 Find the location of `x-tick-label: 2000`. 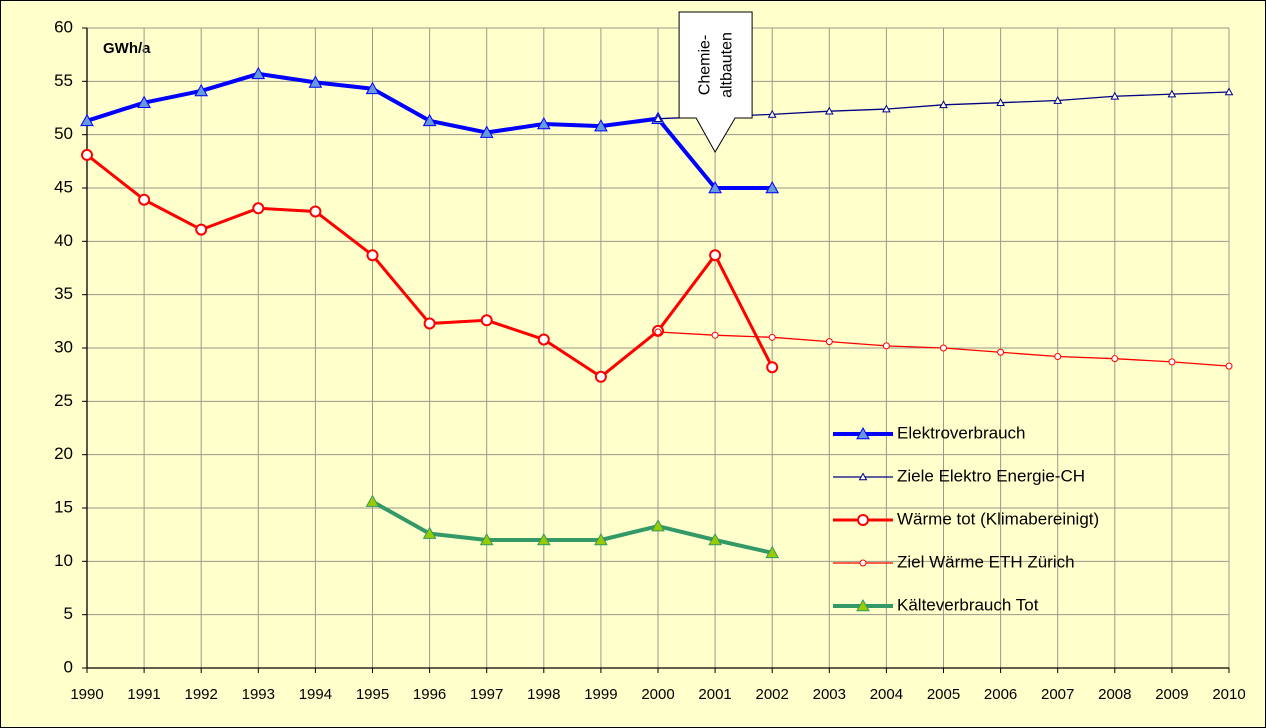

x-tick-label: 2000 is located at coordinates (657, 694).